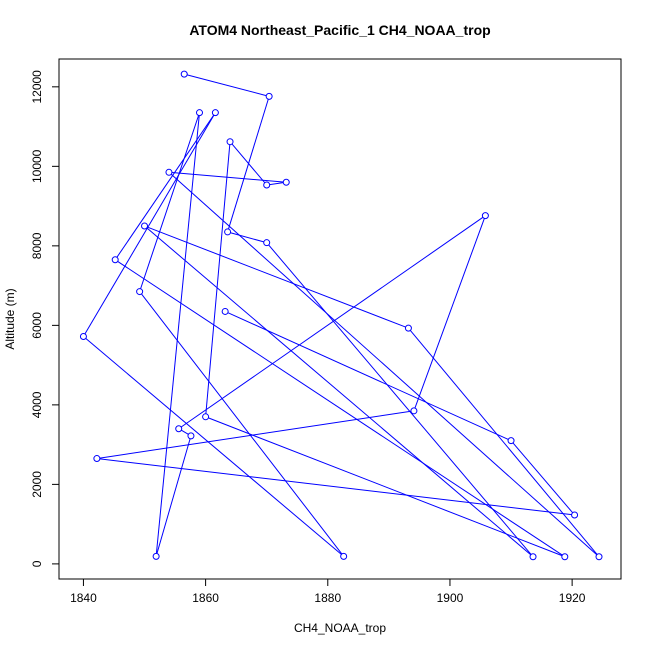 The height and width of the screenshot is (650, 650). I want to click on x-tick-label: 1860, so click(205, 598).